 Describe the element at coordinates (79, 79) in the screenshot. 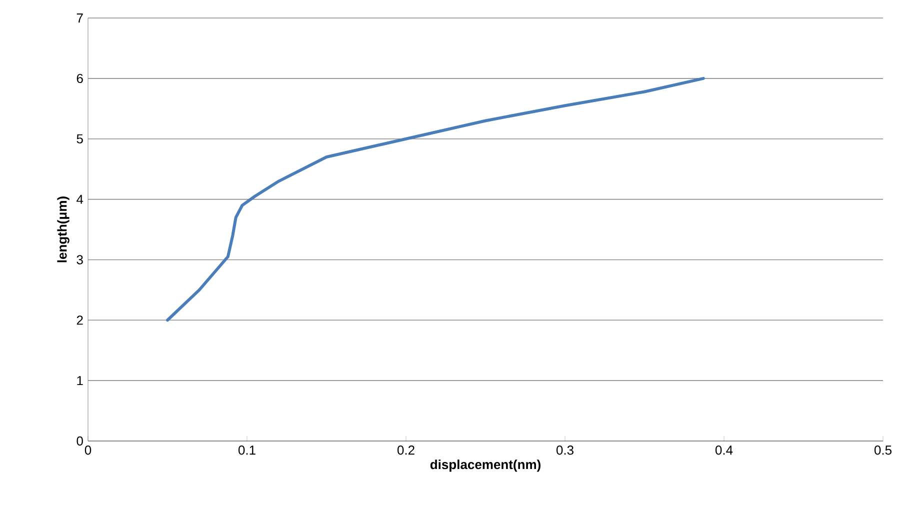

I see `y-tick-label: 6` at that location.